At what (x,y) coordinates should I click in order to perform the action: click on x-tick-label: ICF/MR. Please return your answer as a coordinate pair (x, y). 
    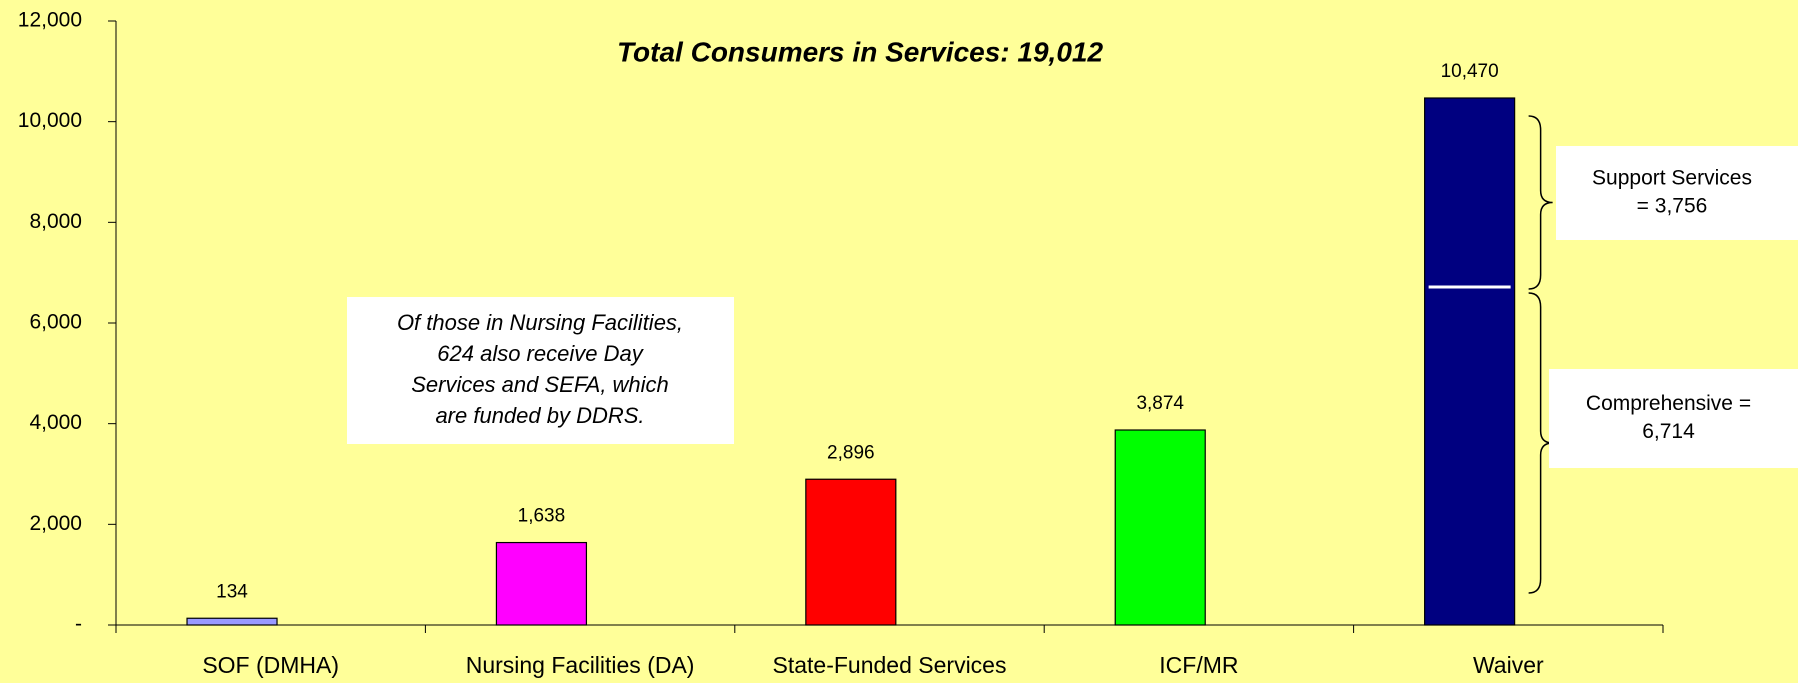
    Looking at the image, I should click on (1198, 665).